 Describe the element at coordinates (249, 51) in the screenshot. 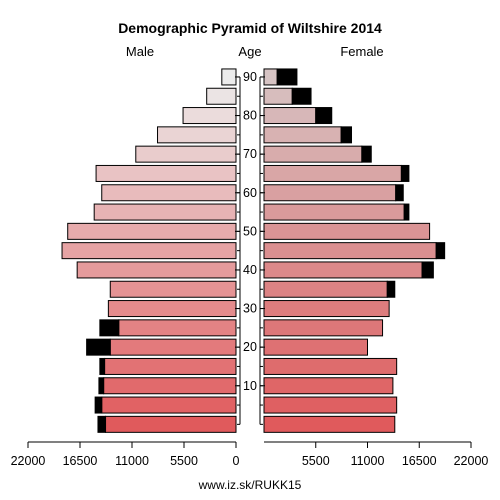

I see `age-label: Age` at that location.